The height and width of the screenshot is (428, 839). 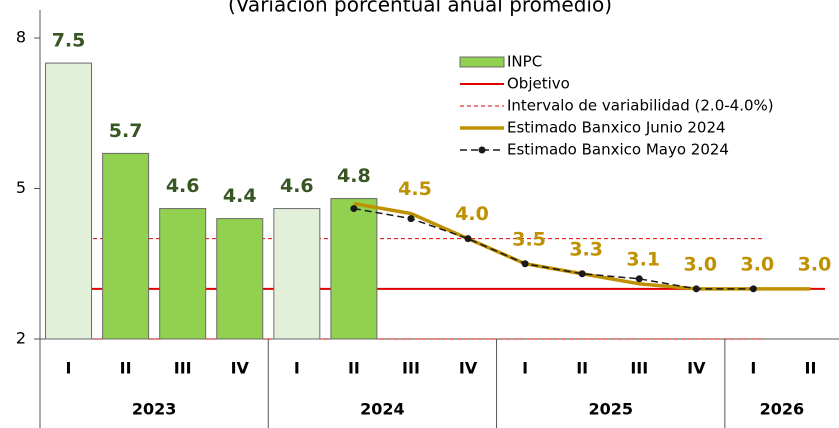 I want to click on x-group-label: 2026, so click(x=782, y=409).